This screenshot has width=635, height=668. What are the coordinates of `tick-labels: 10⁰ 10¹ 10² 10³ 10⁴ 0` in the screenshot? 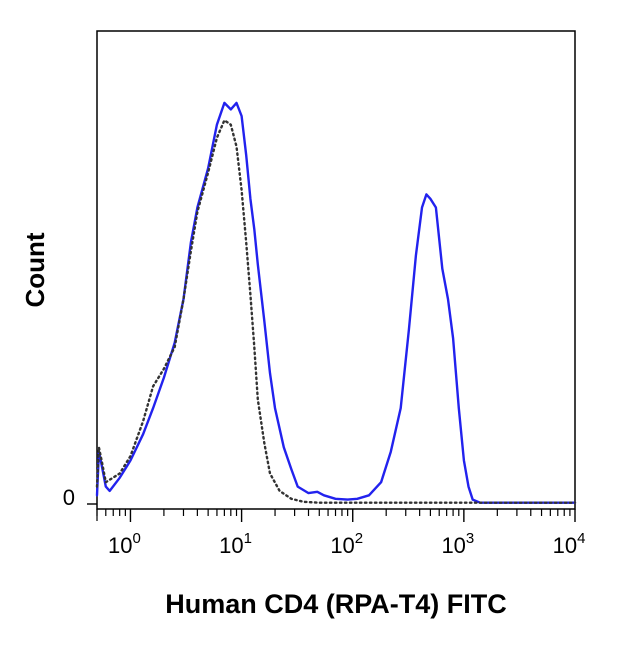 It's located at (324, 521).